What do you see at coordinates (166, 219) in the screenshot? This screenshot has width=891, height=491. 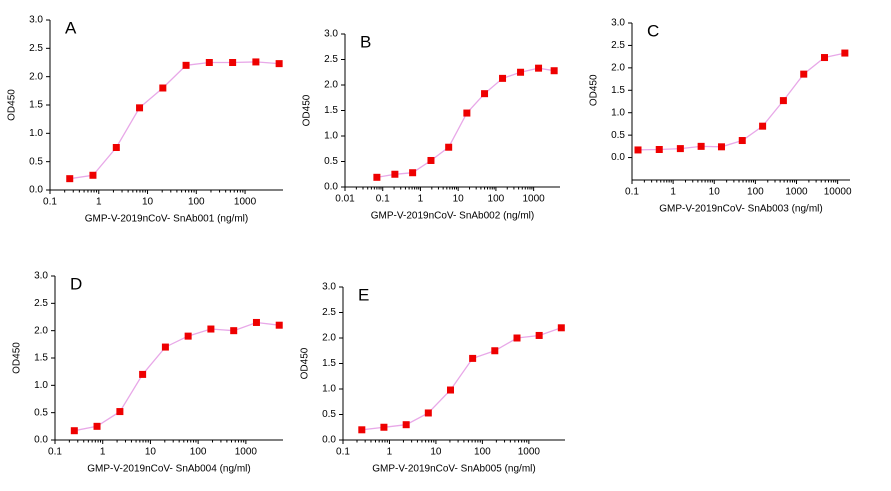 I see `x-axis-label: GMP-V-2019nCoV- SnAb001 (ng/ml)` at bounding box center [166, 219].